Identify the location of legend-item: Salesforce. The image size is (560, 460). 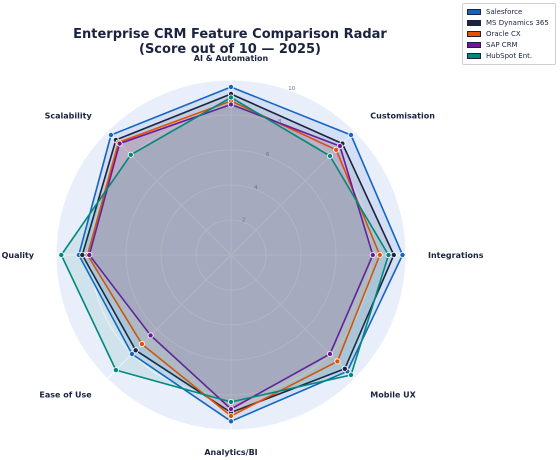
(509, 11).